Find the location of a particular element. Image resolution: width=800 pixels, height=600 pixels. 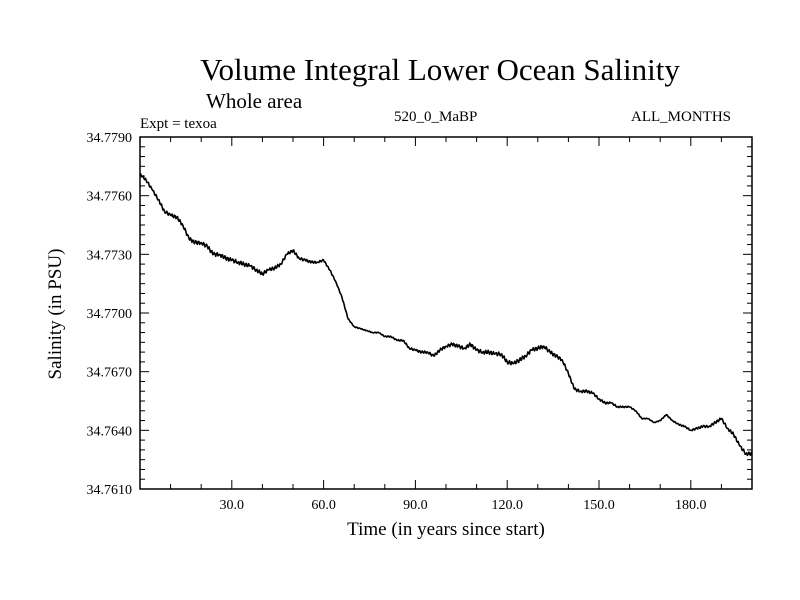

x-tick-label: 120.0 is located at coordinates (507, 505).